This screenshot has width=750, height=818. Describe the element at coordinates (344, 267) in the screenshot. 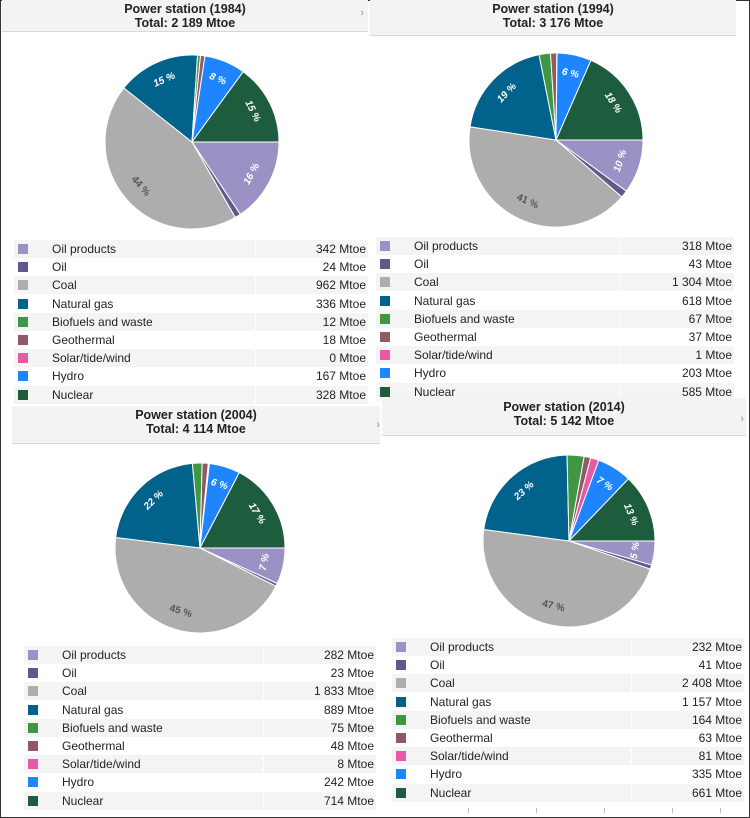

I see `legend-value: 24 Mtoe` at that location.